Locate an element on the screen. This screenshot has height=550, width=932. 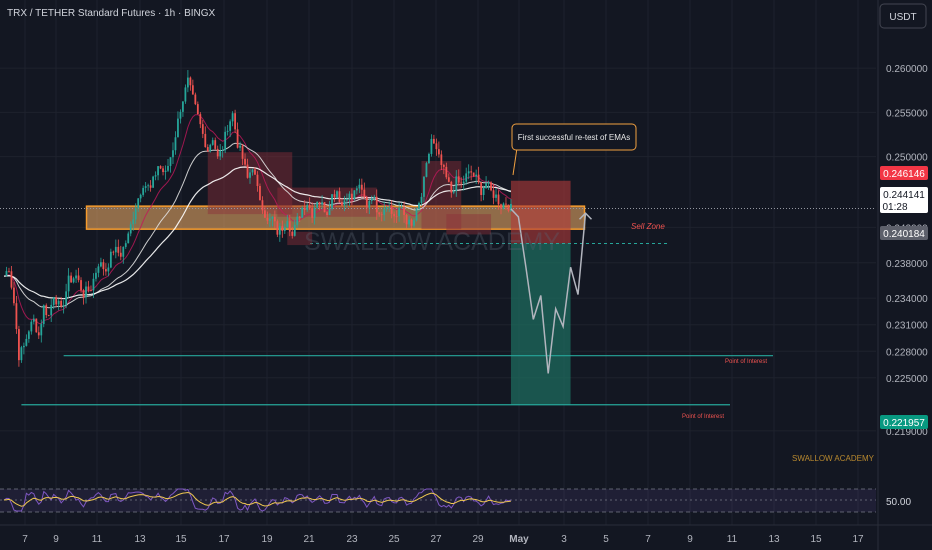
rsi-band is located at coordinates (438, 500).